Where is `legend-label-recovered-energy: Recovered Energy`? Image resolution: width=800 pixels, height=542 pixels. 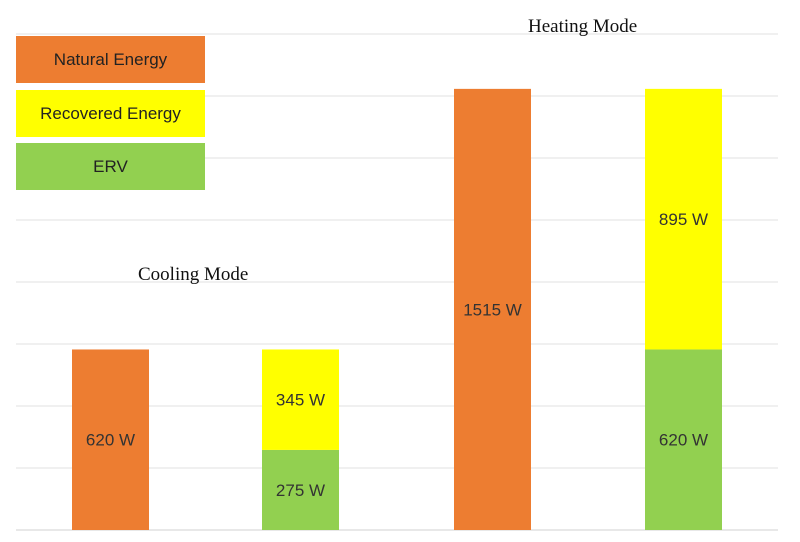 legend-label-recovered-energy: Recovered Energy is located at coordinates (110, 113).